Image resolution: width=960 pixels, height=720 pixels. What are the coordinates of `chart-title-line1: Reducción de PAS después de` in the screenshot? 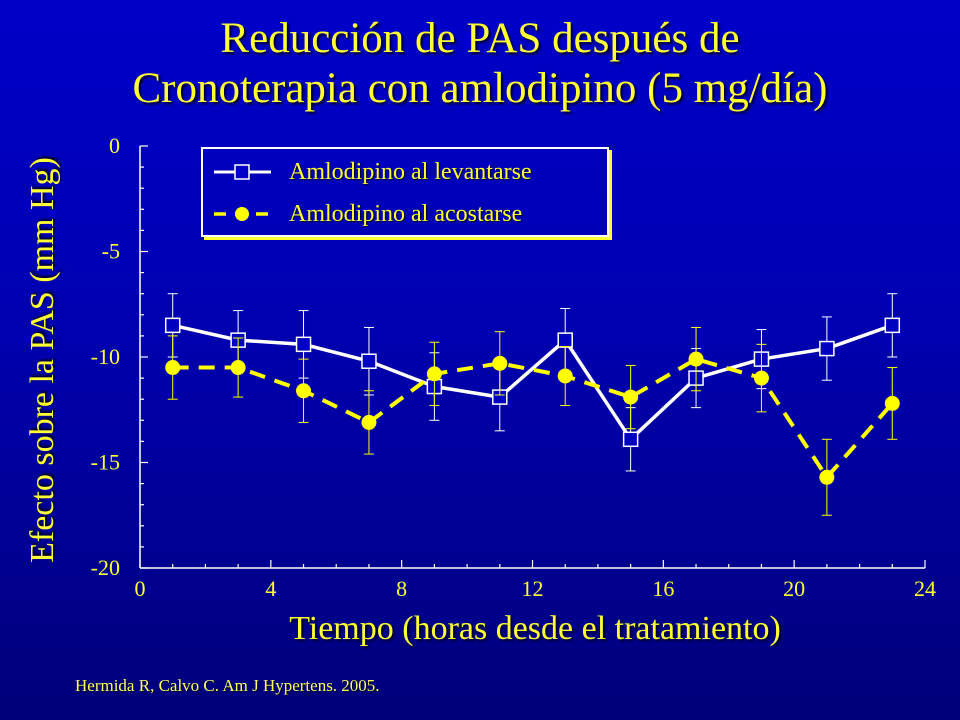 It's located at (480, 38).